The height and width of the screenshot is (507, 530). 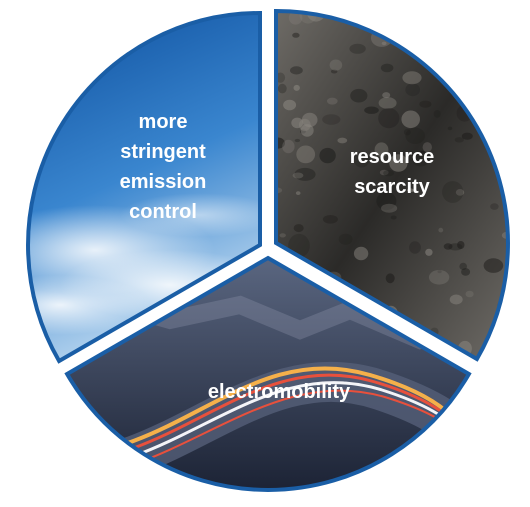 I want to click on resources-label-line: scarcity, so click(x=392, y=187).